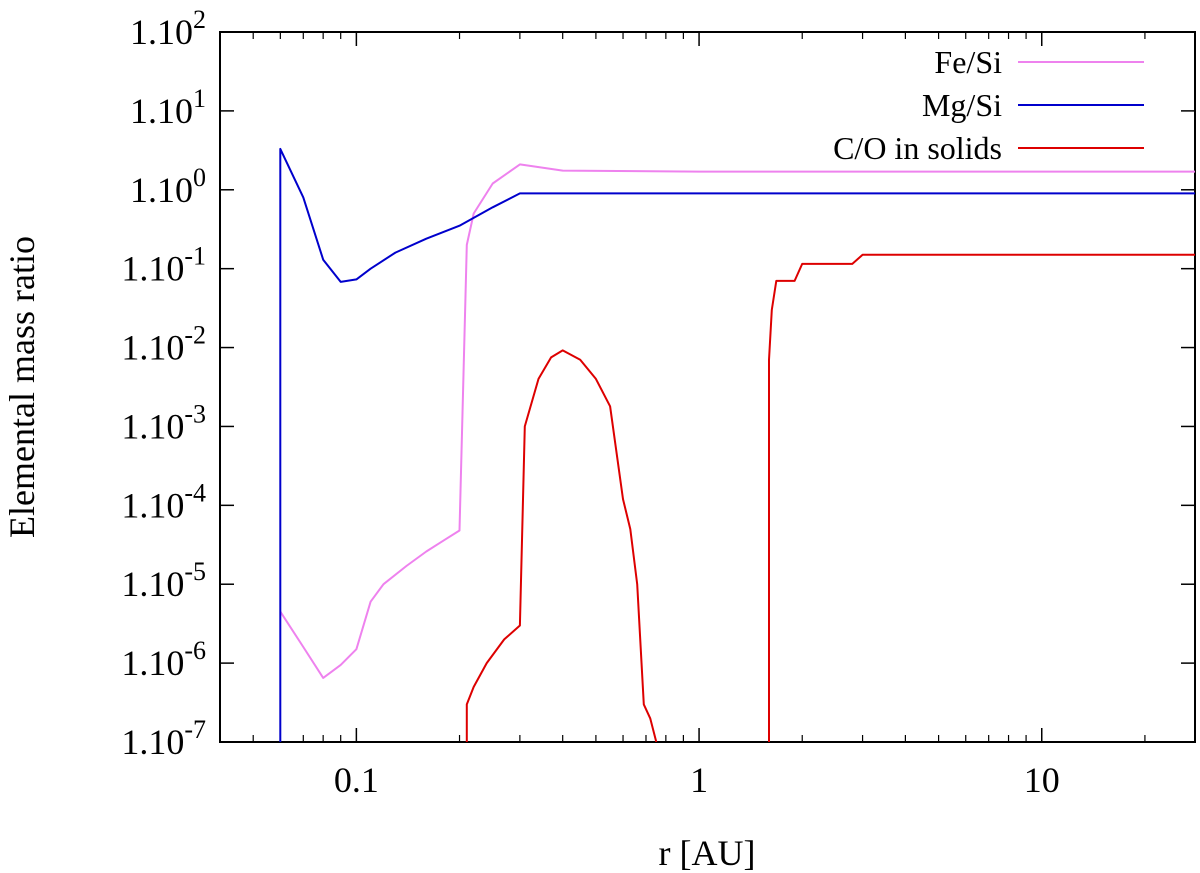  I want to click on y-tick-label: 1.10-4, so click(163, 501).